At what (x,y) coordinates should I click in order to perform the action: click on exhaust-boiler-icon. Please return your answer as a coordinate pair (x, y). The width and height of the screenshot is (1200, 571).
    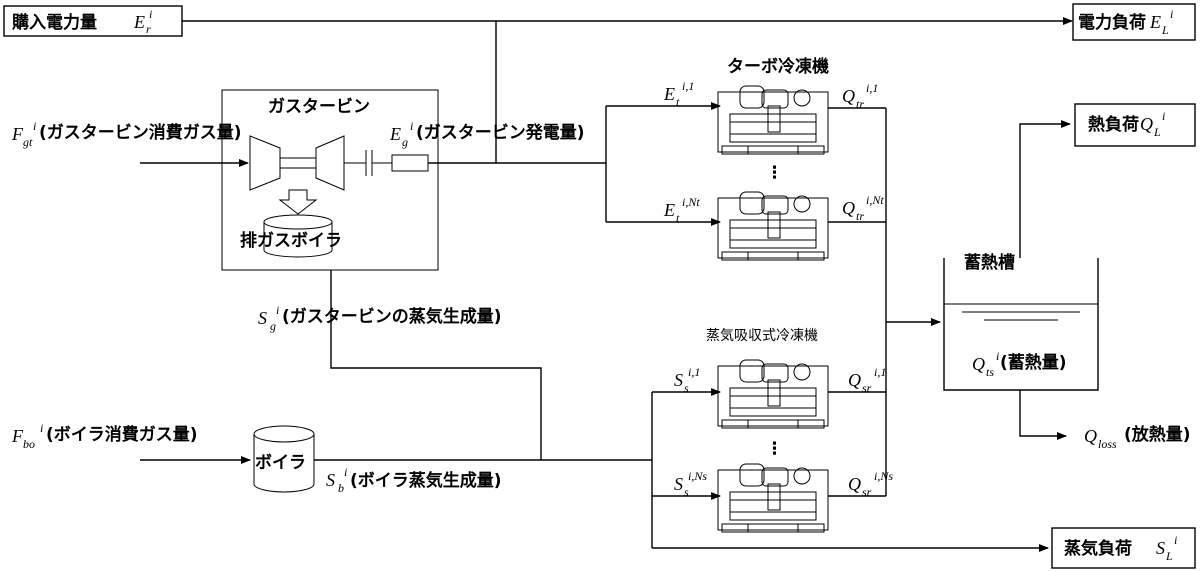
    Looking at the image, I should click on (298, 236).